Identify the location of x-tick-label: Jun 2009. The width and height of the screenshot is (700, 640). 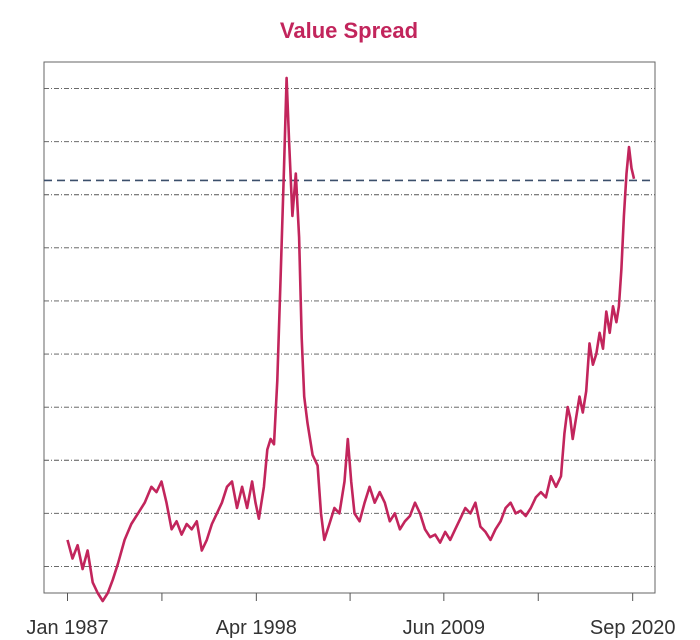
(444, 628).